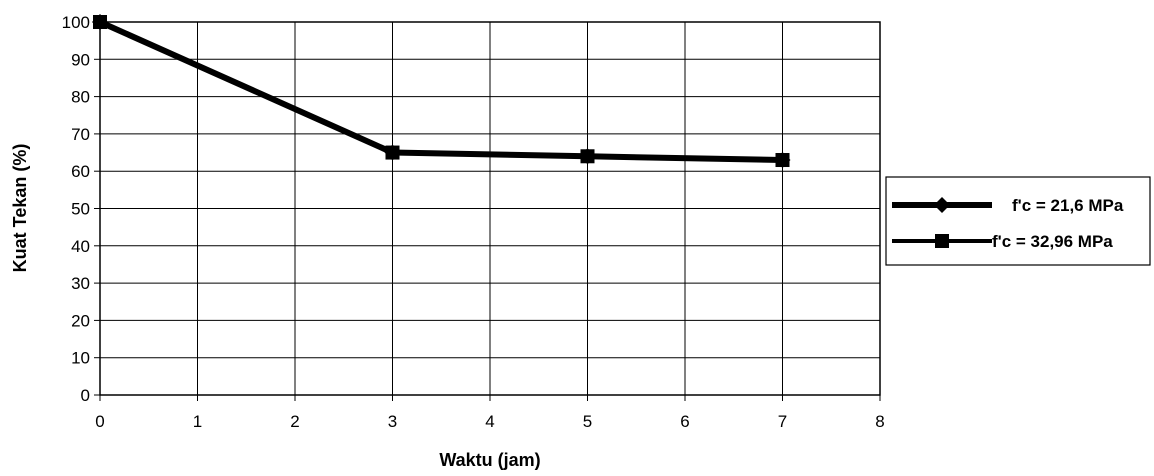 The width and height of the screenshot is (1154, 476). Describe the element at coordinates (80, 59) in the screenshot. I see `y-tick-label: 90` at that location.